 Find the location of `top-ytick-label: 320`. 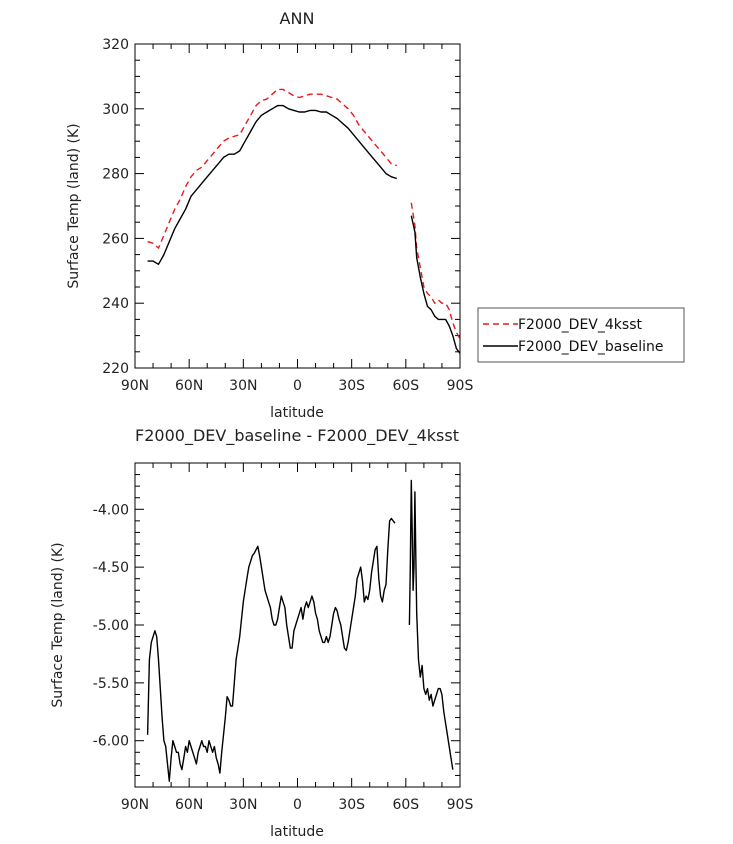

top-ytick-label: 320 is located at coordinates (115, 45).